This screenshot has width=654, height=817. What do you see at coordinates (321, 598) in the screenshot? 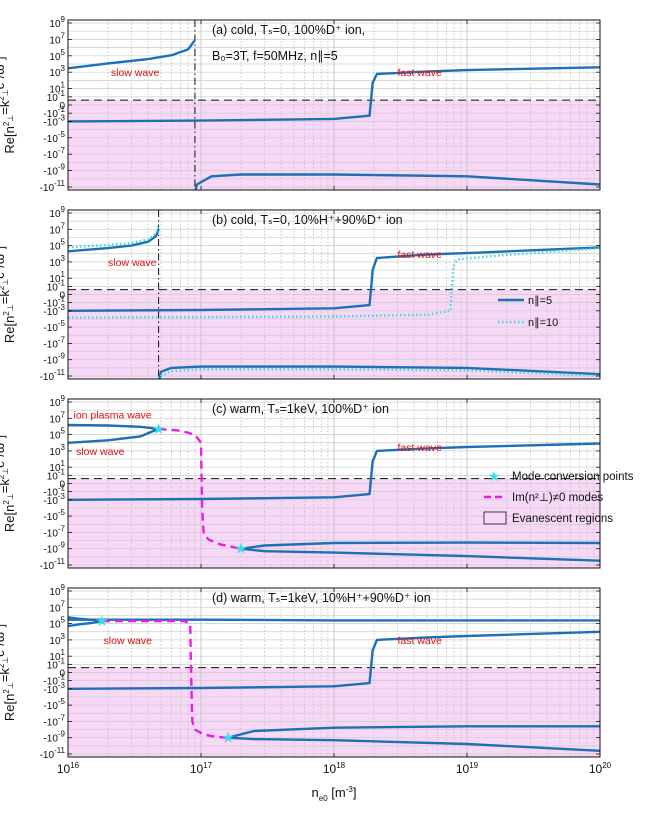
I see `panel-title: (d) warm, Tₛ=1keV, 10%H⁺+90%D⁺ ion` at bounding box center [321, 598].